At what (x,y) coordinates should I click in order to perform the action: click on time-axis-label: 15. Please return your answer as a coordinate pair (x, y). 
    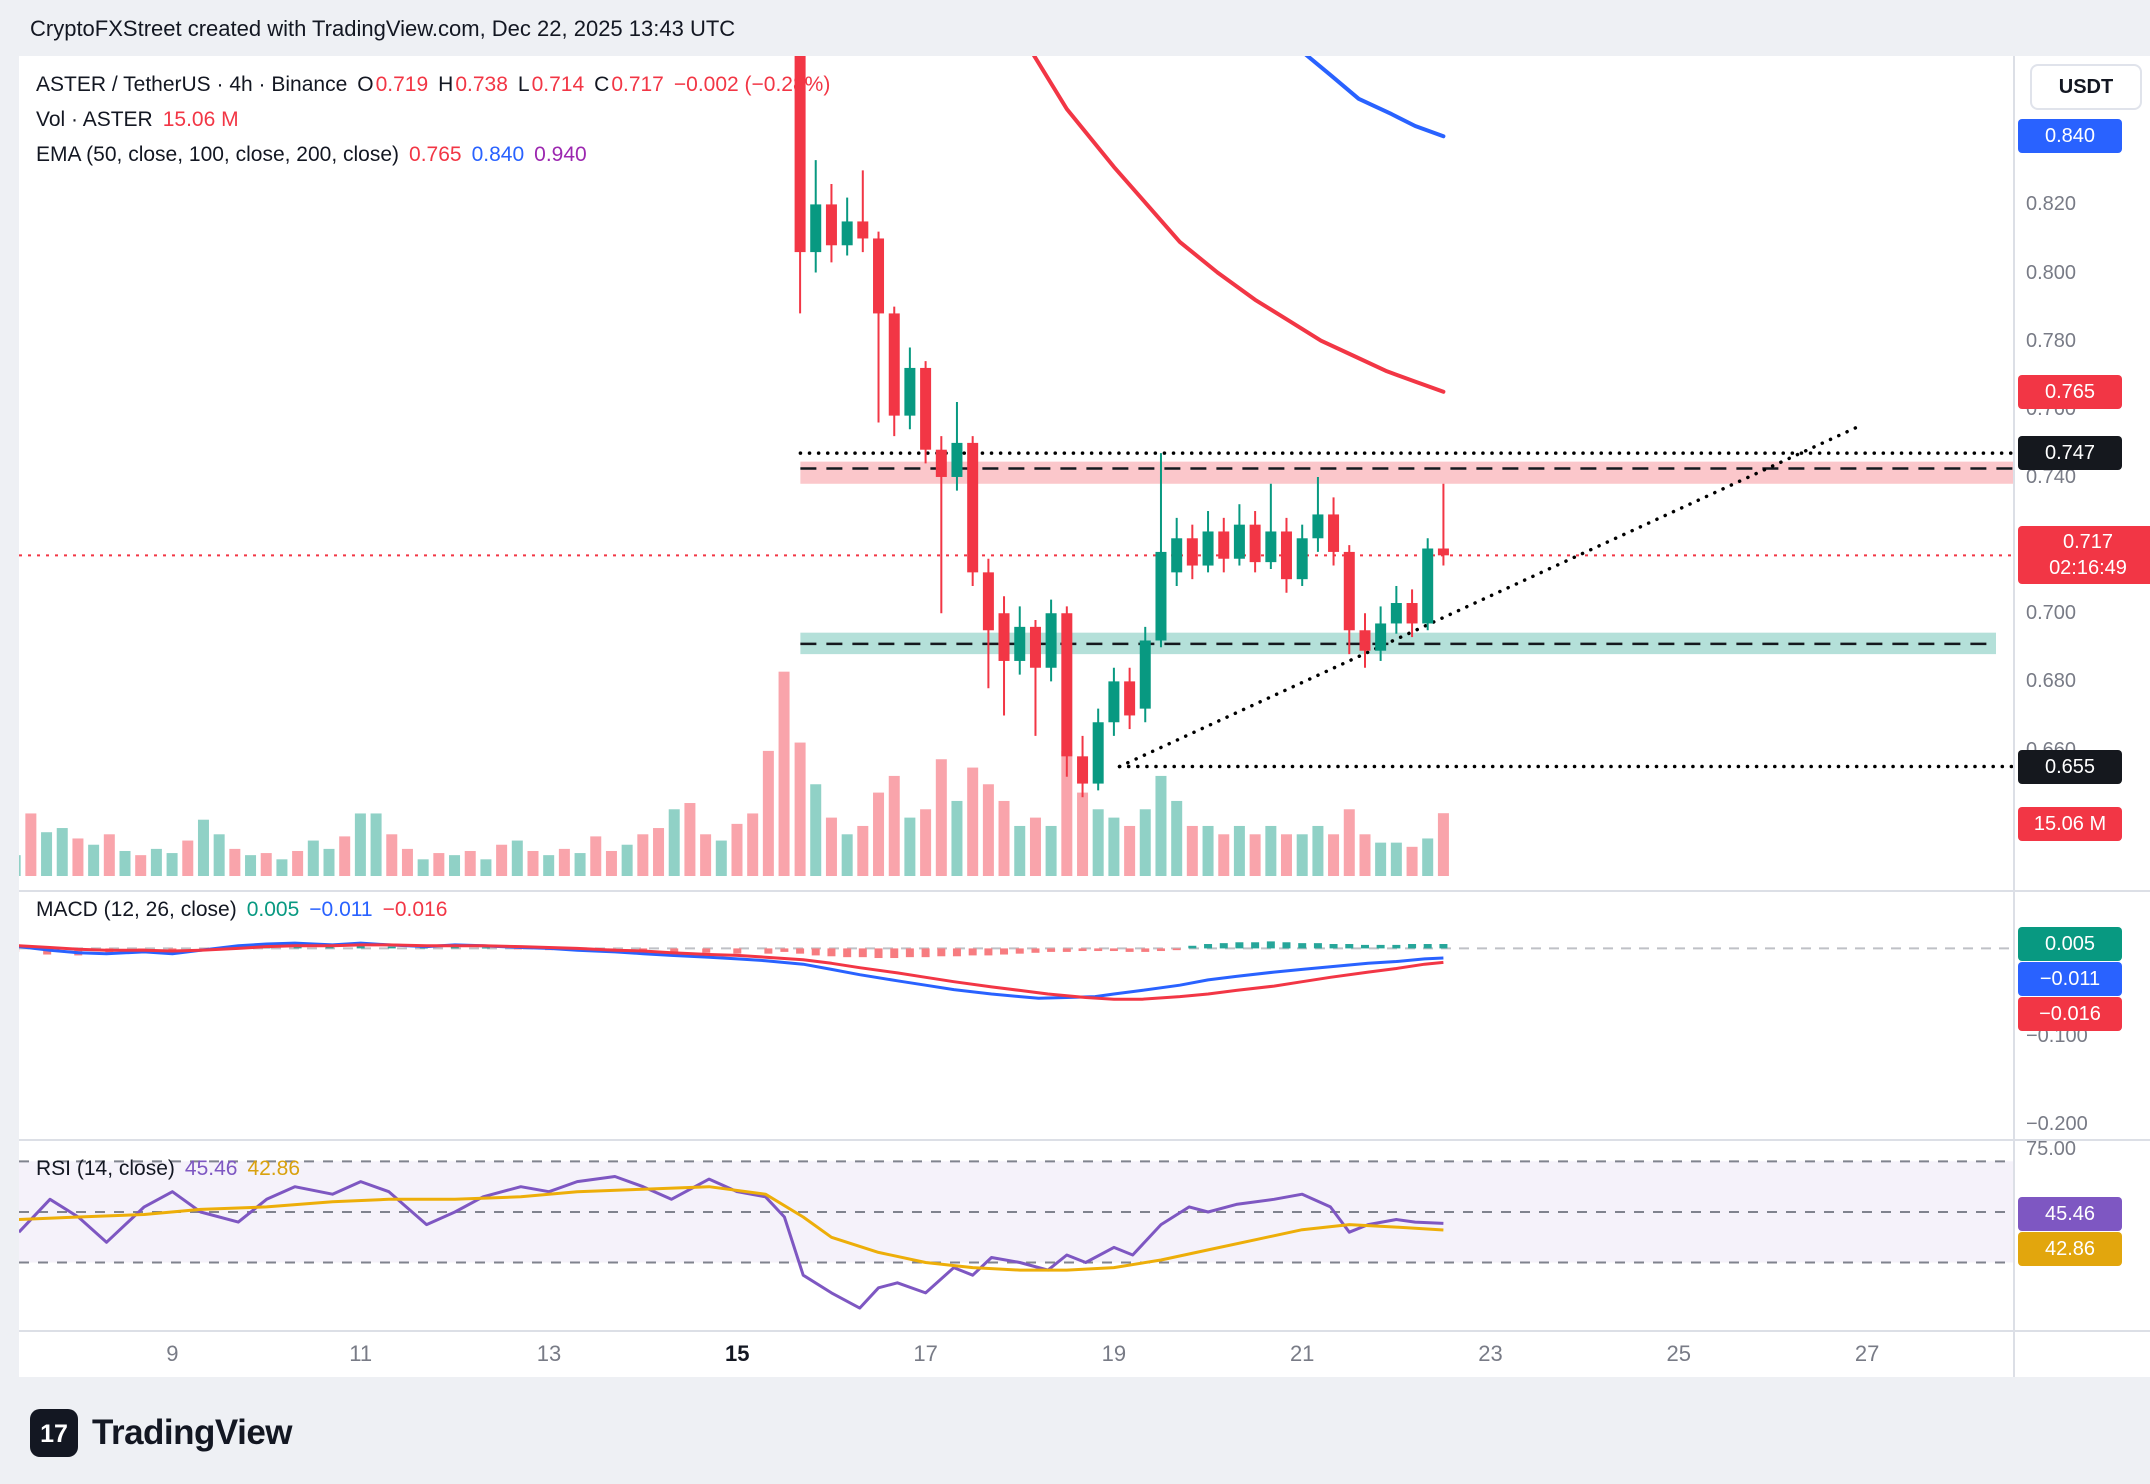
    Looking at the image, I should click on (737, 1353).